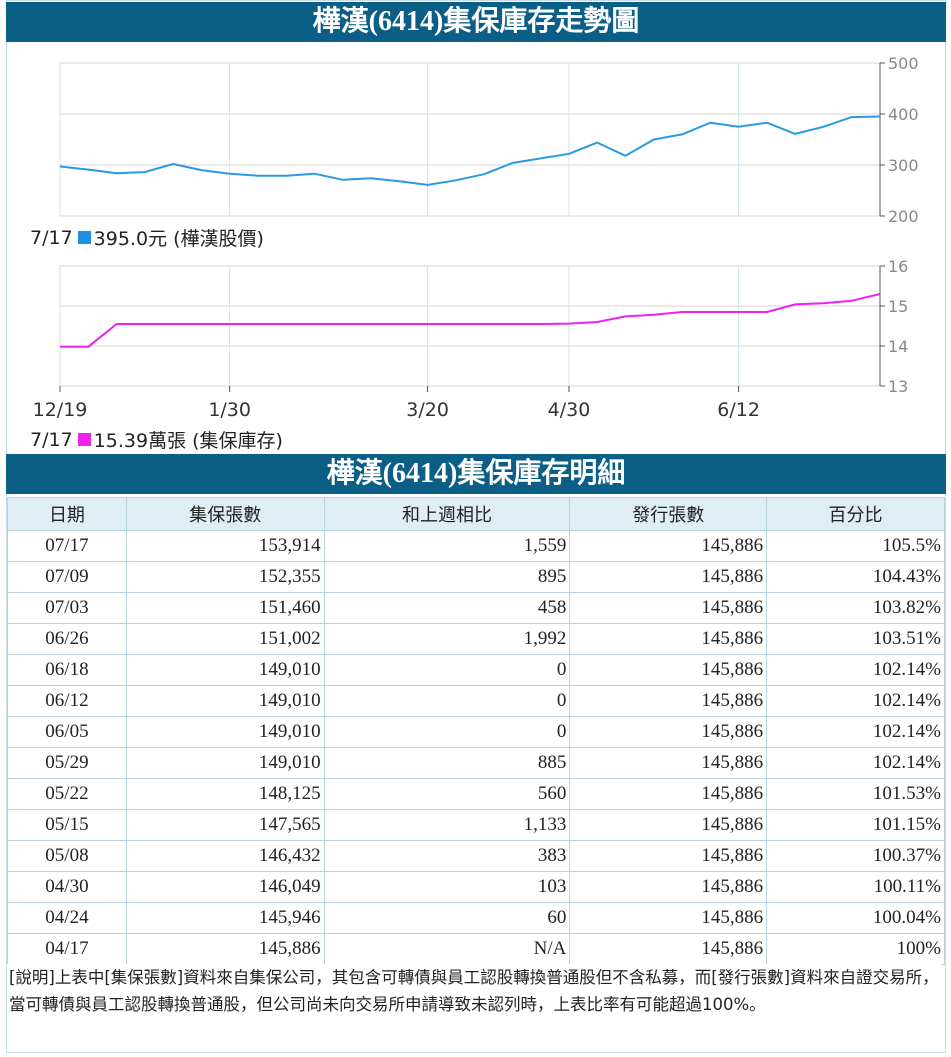 Image resolution: width=951 pixels, height=1057 pixels. I want to click on cell-weekly-change: 1,559, so click(447, 546).